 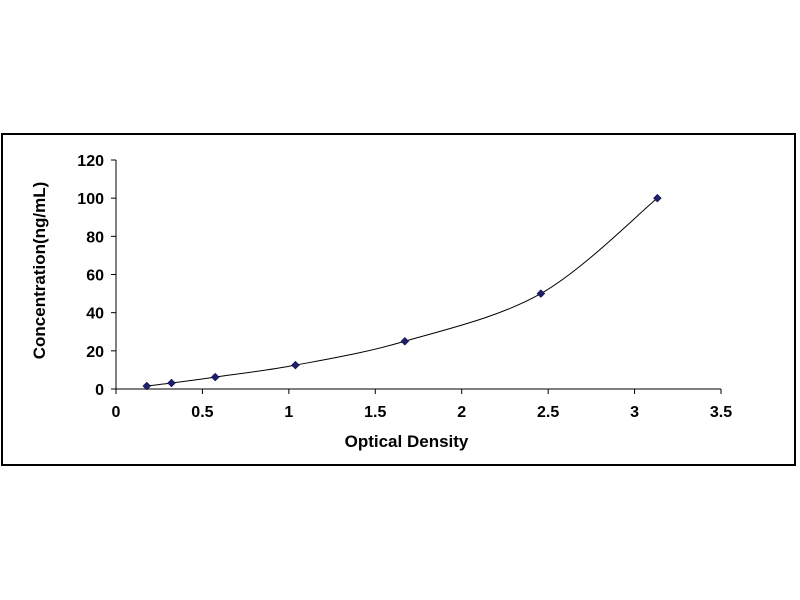 What do you see at coordinates (90, 199) in the screenshot?
I see `y-tick-label: 100` at bounding box center [90, 199].